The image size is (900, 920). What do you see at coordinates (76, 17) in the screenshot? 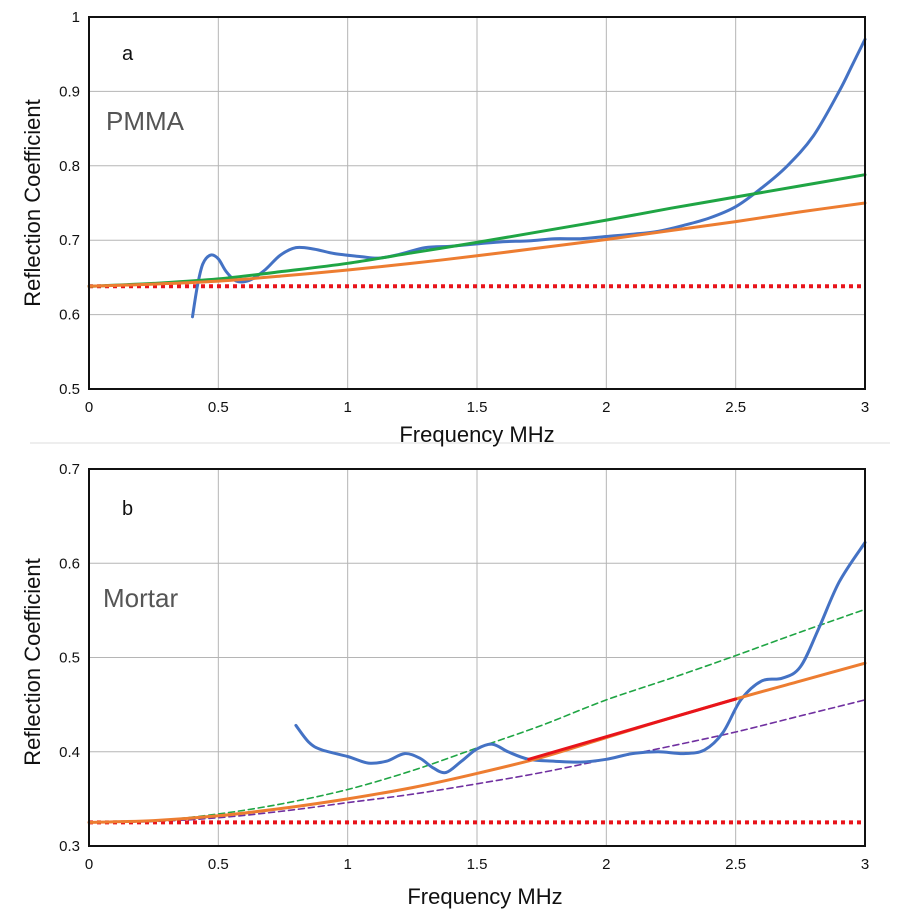
I see `y-tick-label: 1` at bounding box center [76, 17].